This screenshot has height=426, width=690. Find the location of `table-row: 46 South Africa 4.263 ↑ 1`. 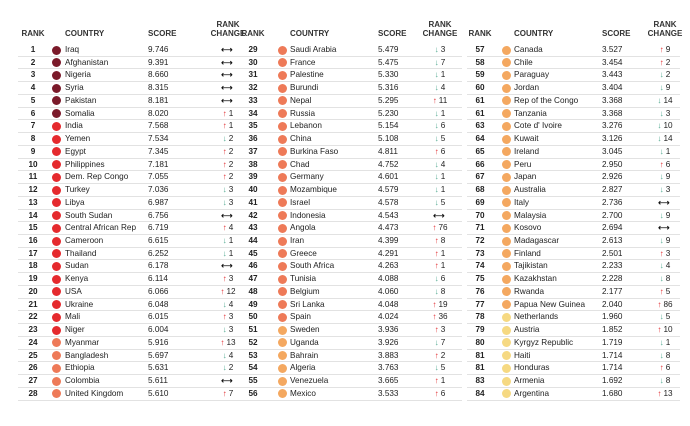

table-row: 46 South Africa 4.263 ↑ 1 is located at coordinates (351, 267).